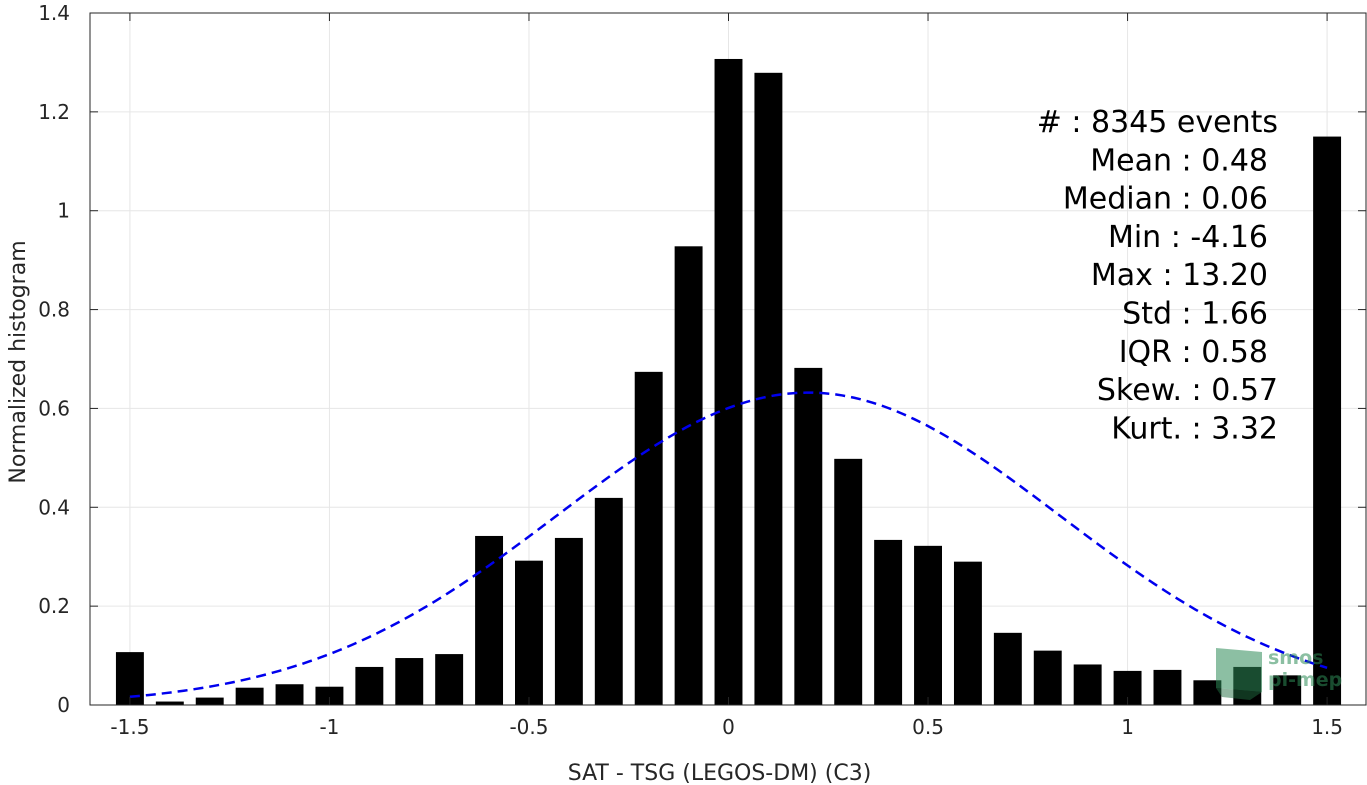 This screenshot has height=785, width=1367. I want to click on y-tick-label: 0.6, so click(54, 408).